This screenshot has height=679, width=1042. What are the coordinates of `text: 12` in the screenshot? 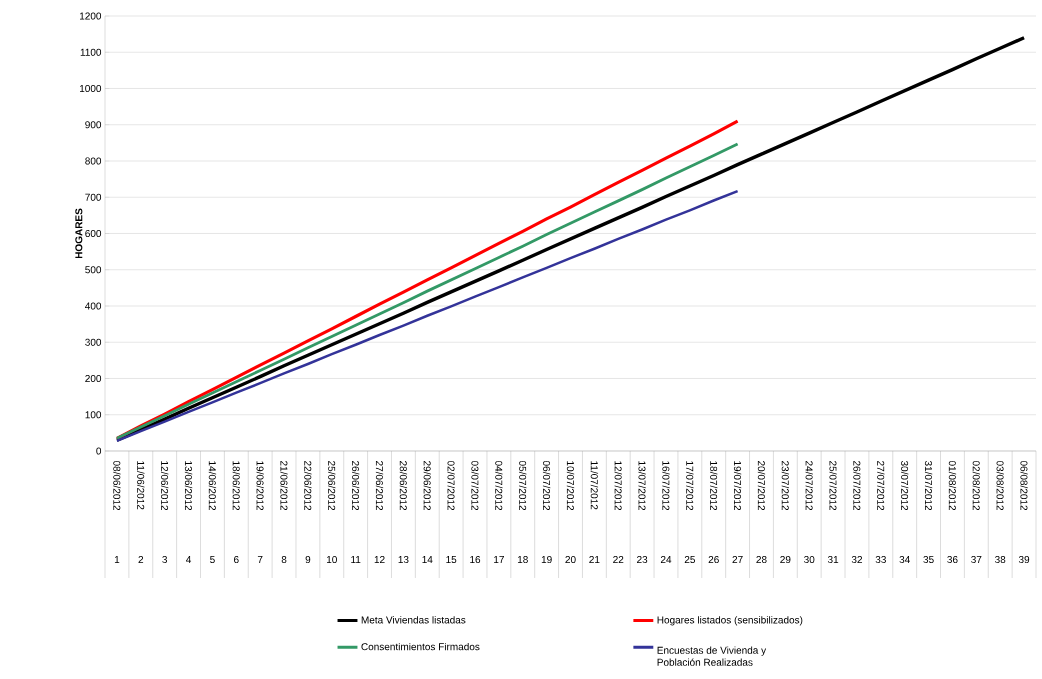 It's located at (379, 559).